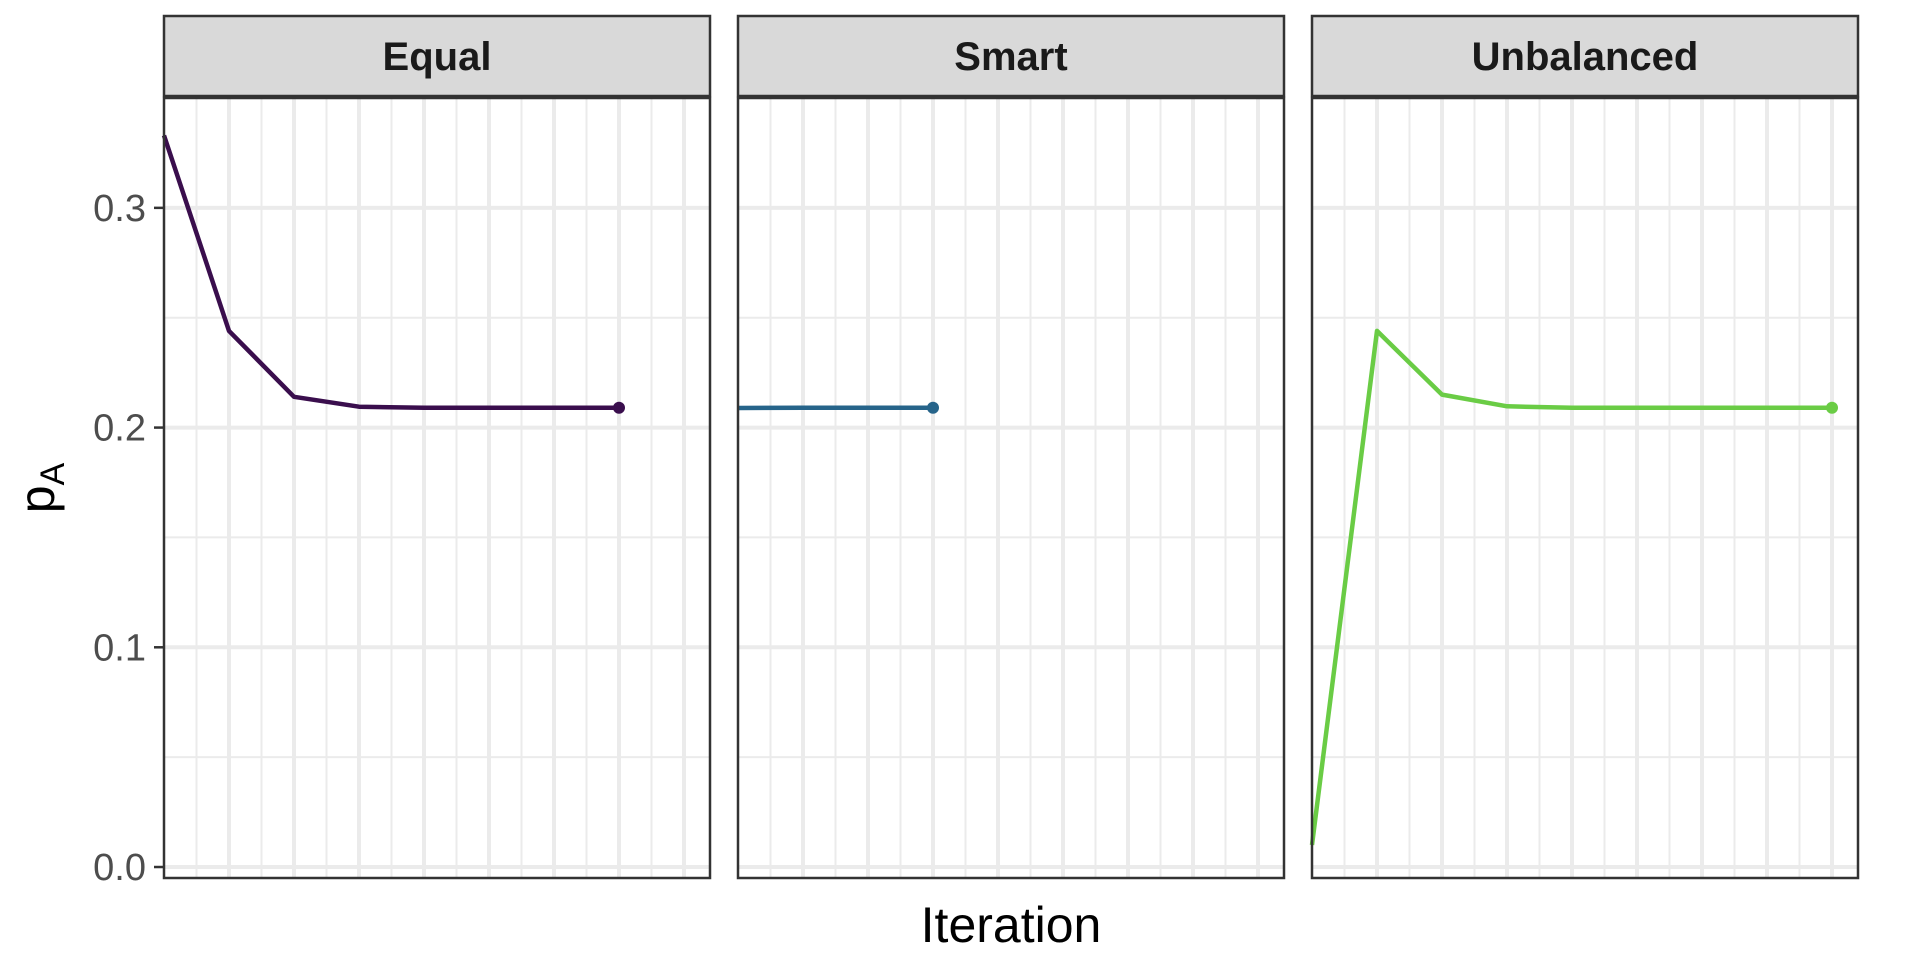 Image resolution: width=1920 pixels, height=960 pixels. Describe the element at coordinates (37, 499) in the screenshot. I see `y-axis-title-main: p` at that location.